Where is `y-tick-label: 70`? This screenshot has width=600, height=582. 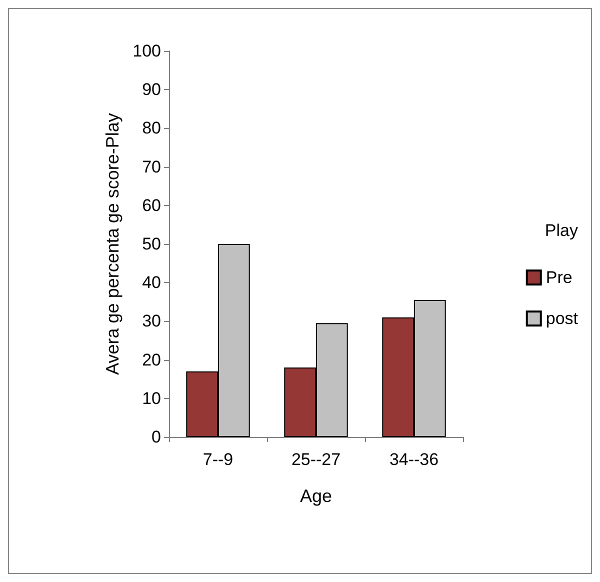 y-tick-label: 70 is located at coordinates (151, 166).